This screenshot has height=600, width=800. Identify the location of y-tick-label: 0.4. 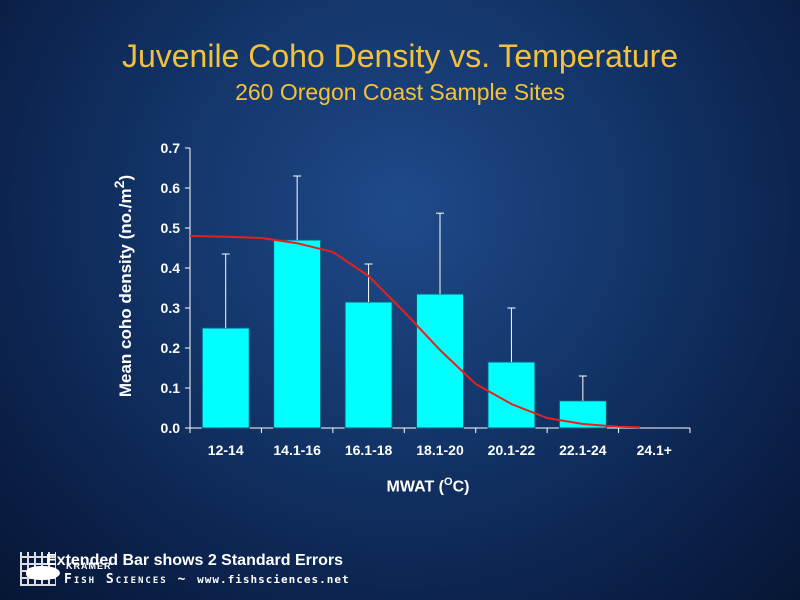
(171, 268).